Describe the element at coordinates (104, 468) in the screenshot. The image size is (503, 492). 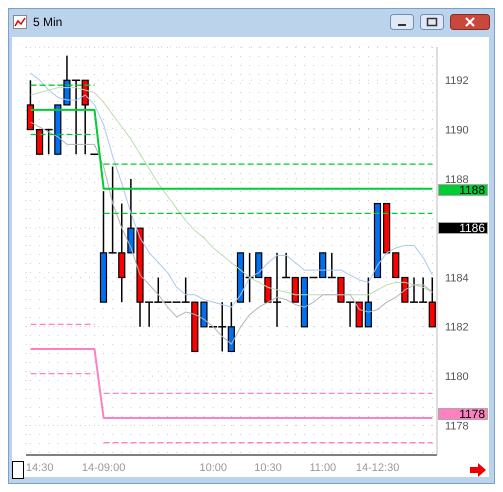
I see `x-tick-label: 14-09:00` at that location.